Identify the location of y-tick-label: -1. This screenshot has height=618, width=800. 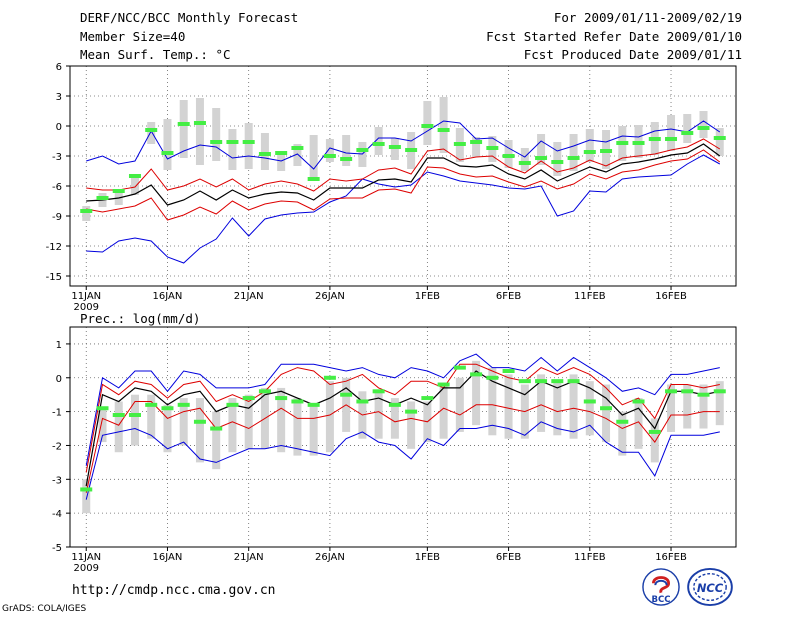
(57, 413).